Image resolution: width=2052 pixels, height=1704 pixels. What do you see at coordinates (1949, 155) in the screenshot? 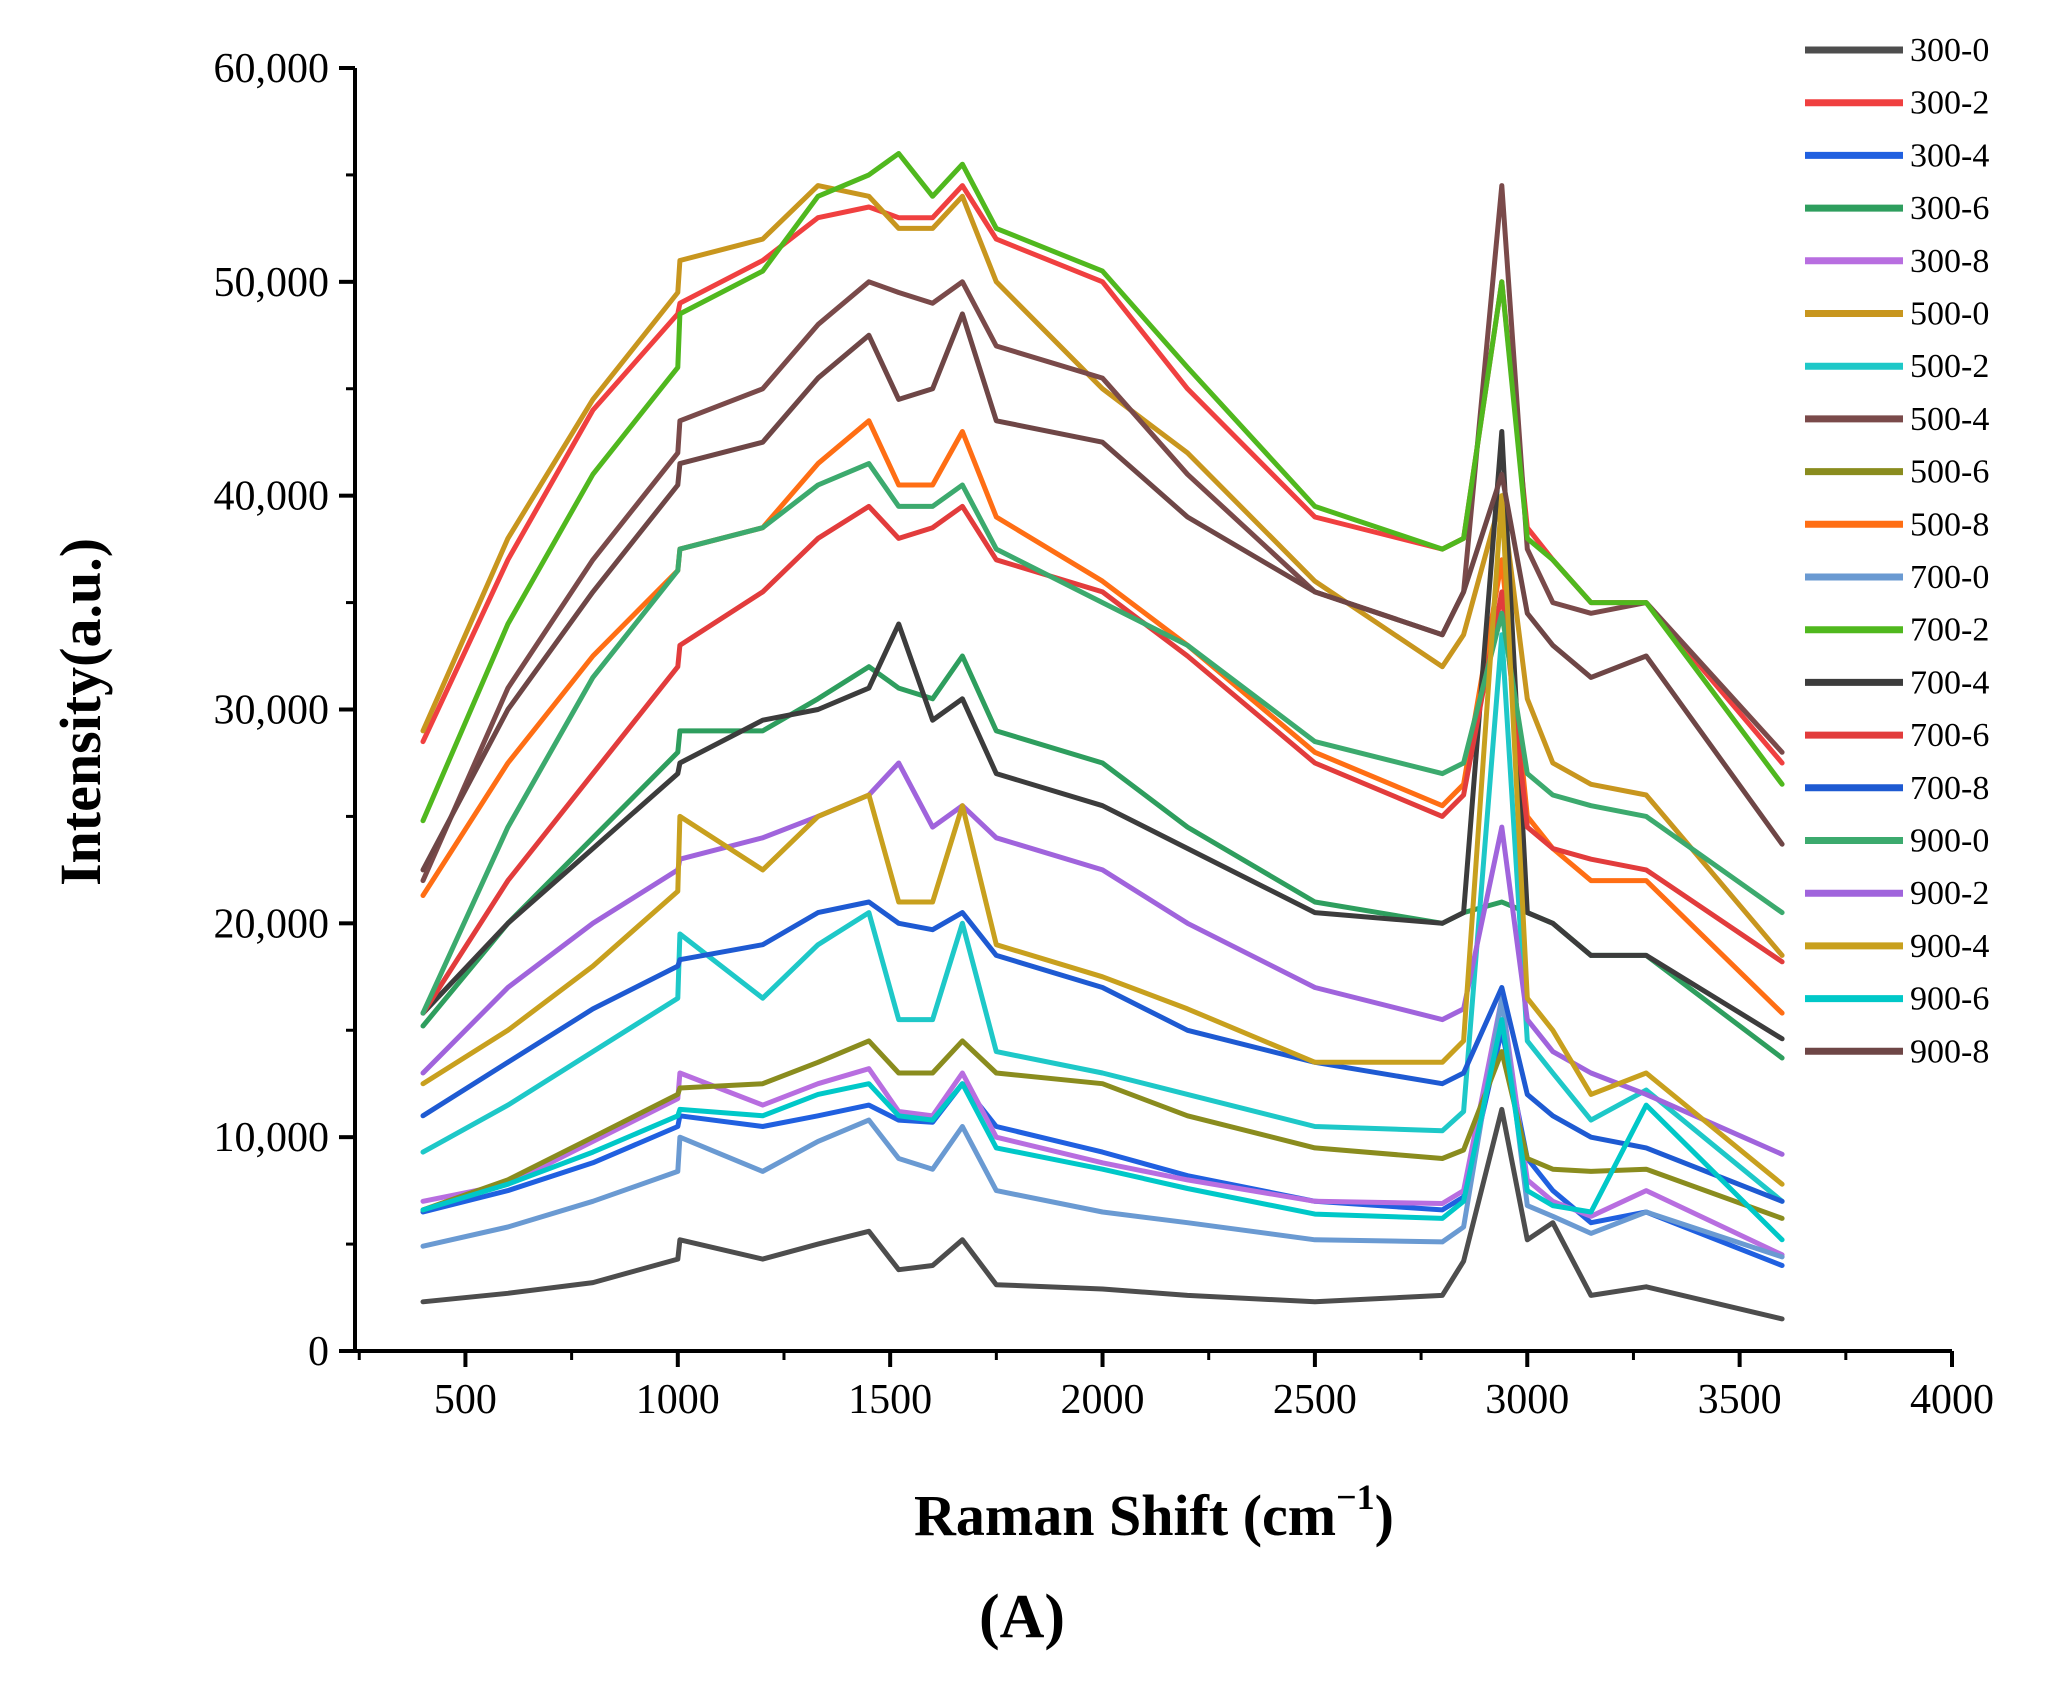
I see `legend-label-300-4: 300-4` at bounding box center [1949, 155].